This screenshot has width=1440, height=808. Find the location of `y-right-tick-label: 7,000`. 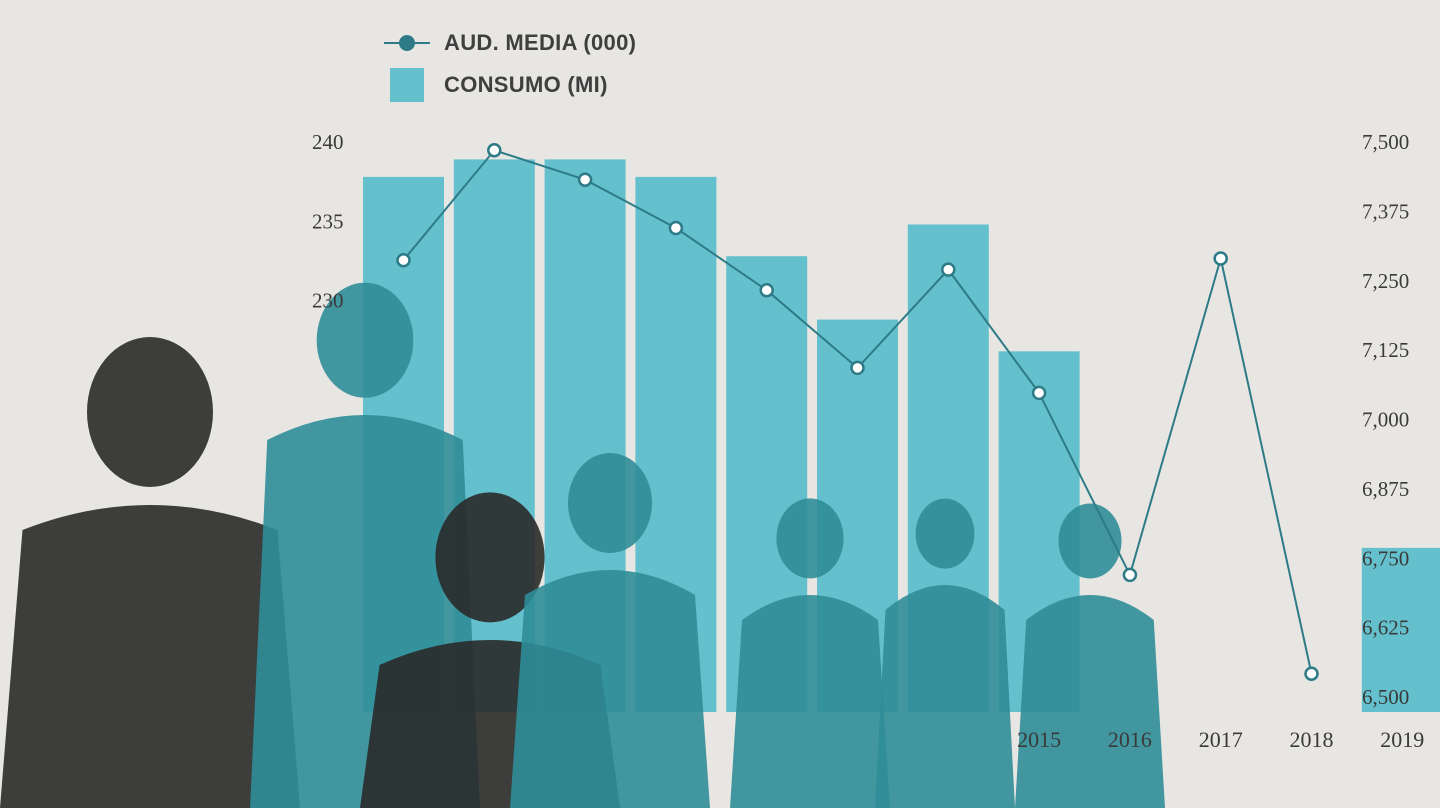

y-right-tick-label: 7,000 is located at coordinates (1385, 420).